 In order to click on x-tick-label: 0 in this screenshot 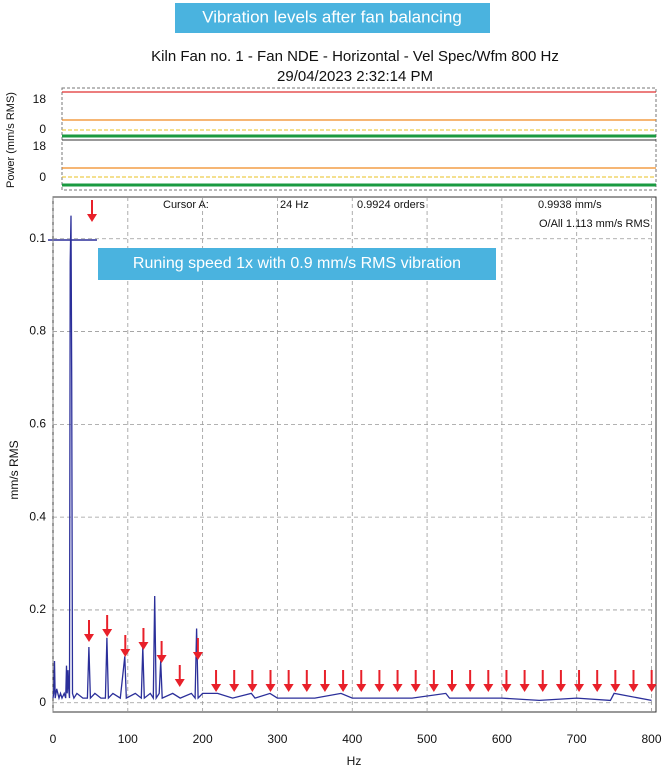, I will do `click(53, 739)`.